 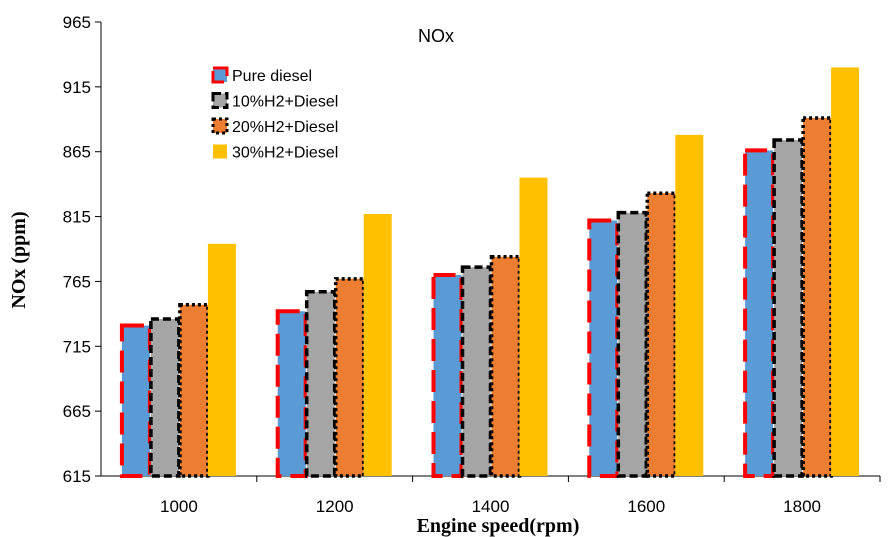 I want to click on y-tick-label: 665, so click(x=77, y=411).